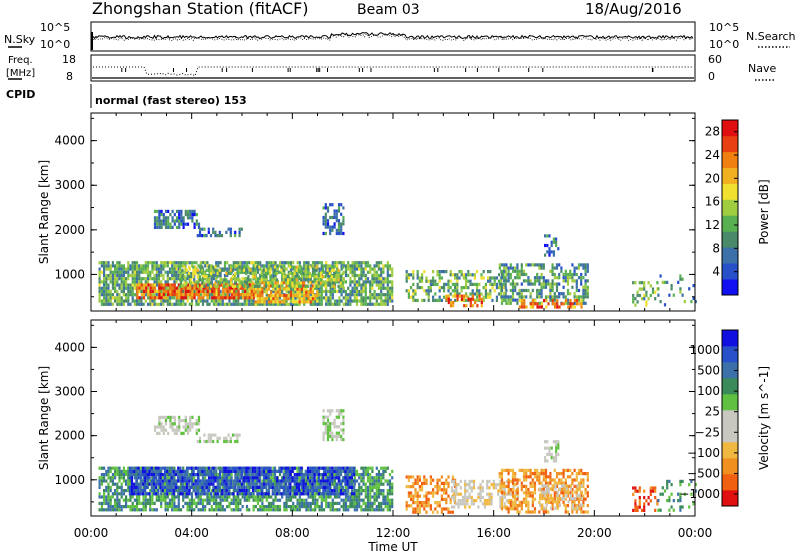 This screenshot has width=800, height=554. I want to click on power-colorbar-tick-label: 28, so click(712, 132).